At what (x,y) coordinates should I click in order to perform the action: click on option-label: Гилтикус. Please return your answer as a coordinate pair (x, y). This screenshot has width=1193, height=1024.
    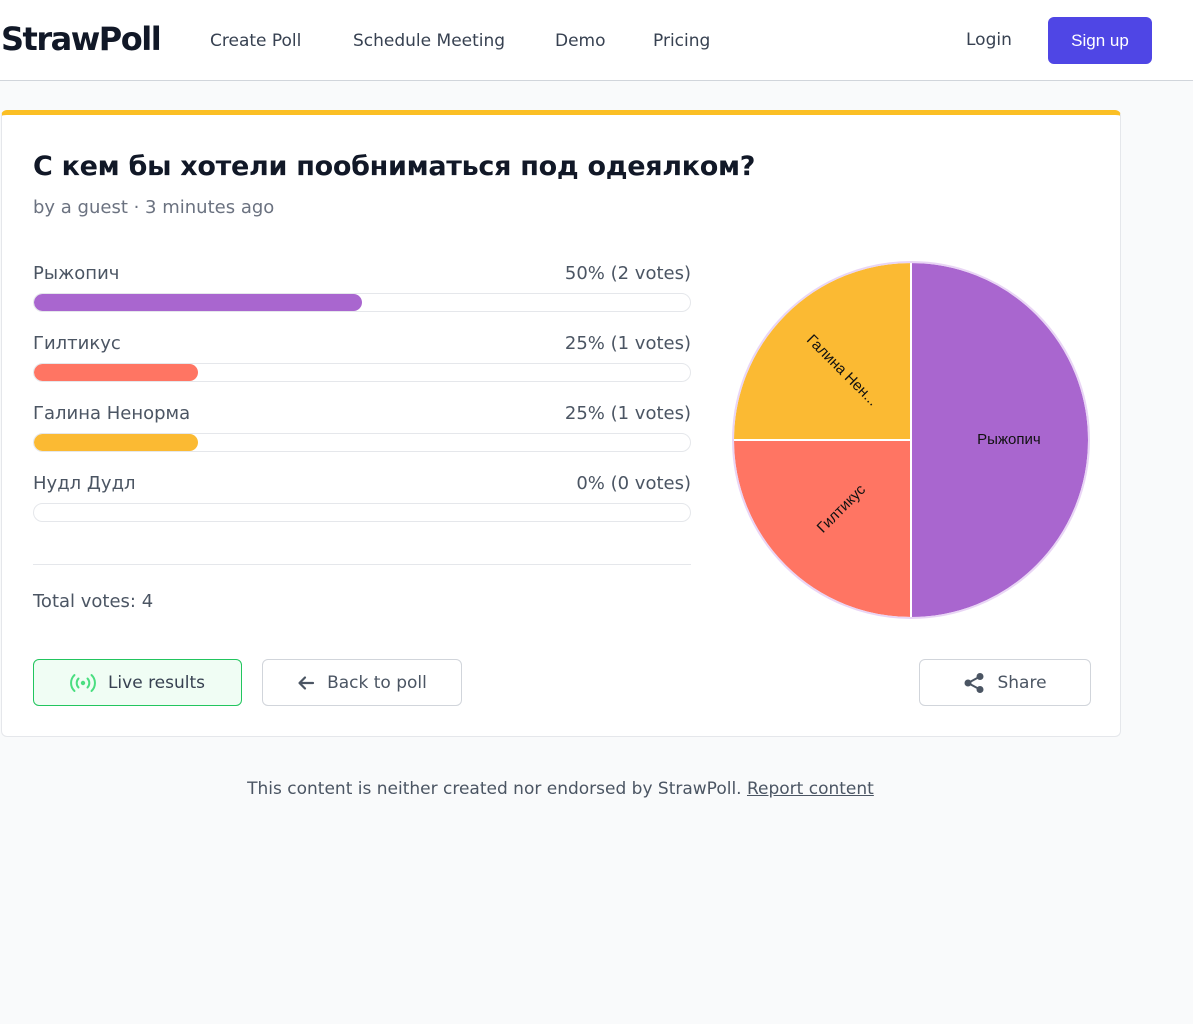
    Looking at the image, I should click on (77, 343).